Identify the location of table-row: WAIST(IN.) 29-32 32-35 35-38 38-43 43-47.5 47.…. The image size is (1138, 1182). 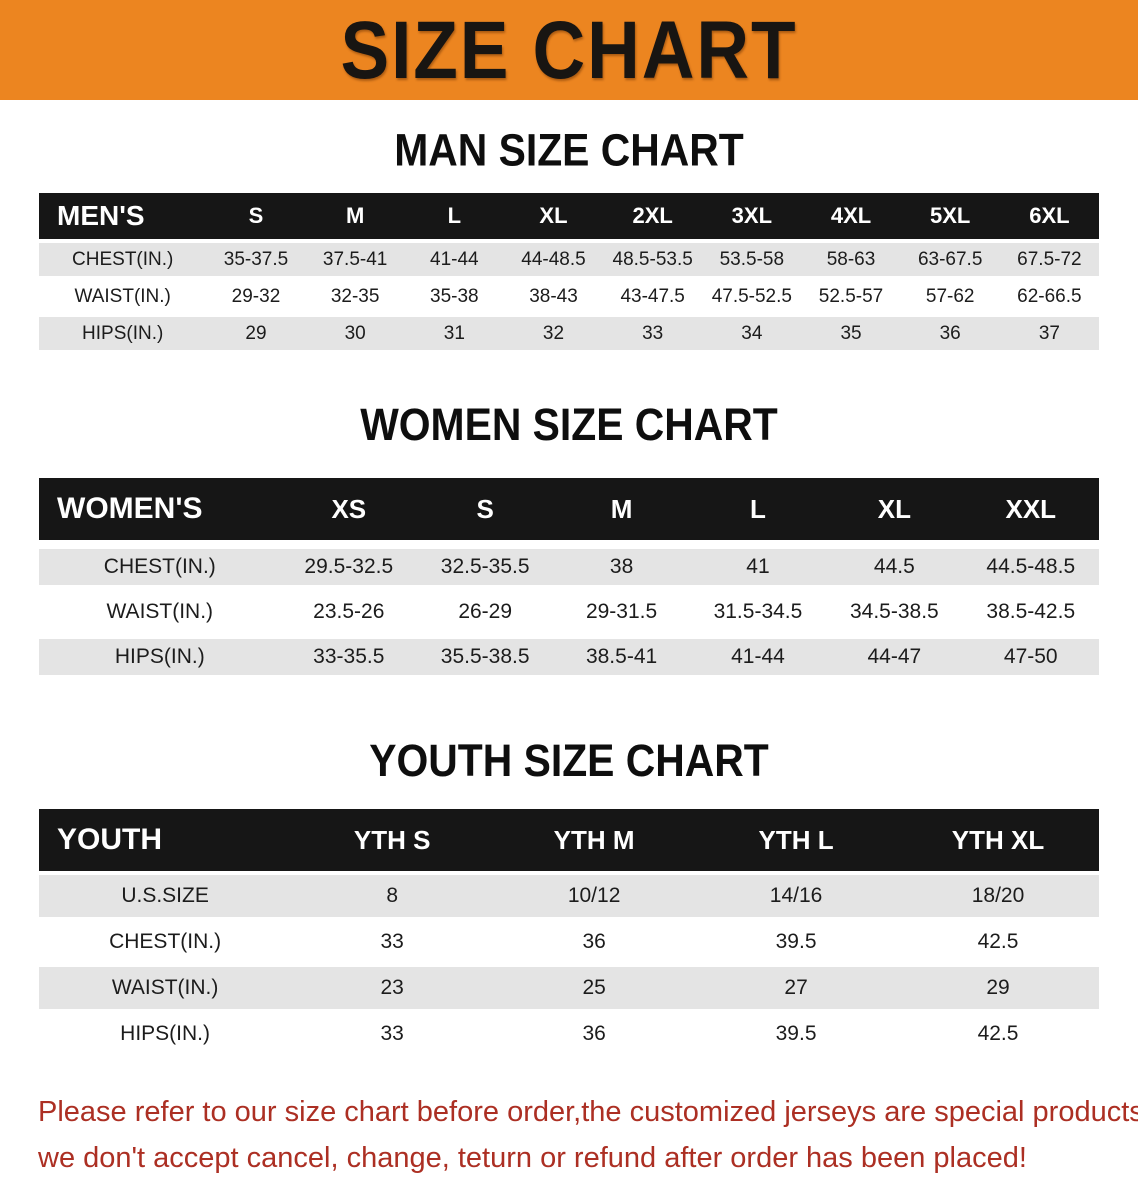
(569, 296).